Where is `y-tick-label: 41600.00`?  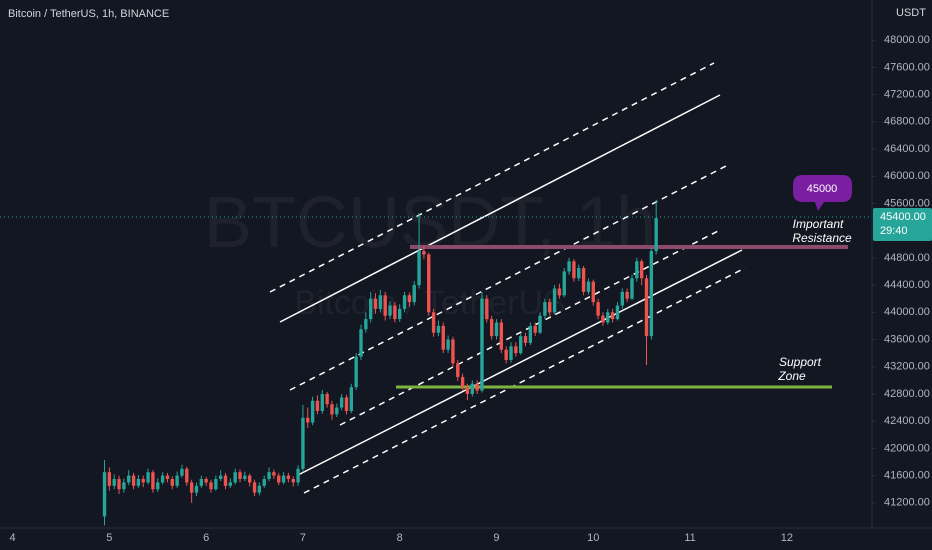 y-tick-label: 41600.00 is located at coordinates (907, 476).